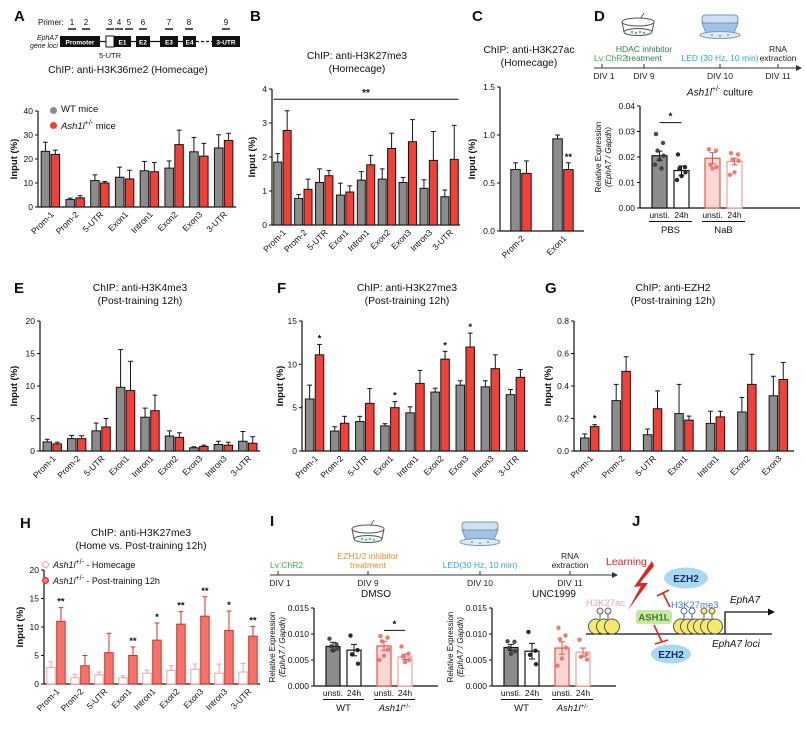  What do you see at coordinates (29, 159) in the screenshot?
I see `svg-text: 20` at bounding box center [29, 159].